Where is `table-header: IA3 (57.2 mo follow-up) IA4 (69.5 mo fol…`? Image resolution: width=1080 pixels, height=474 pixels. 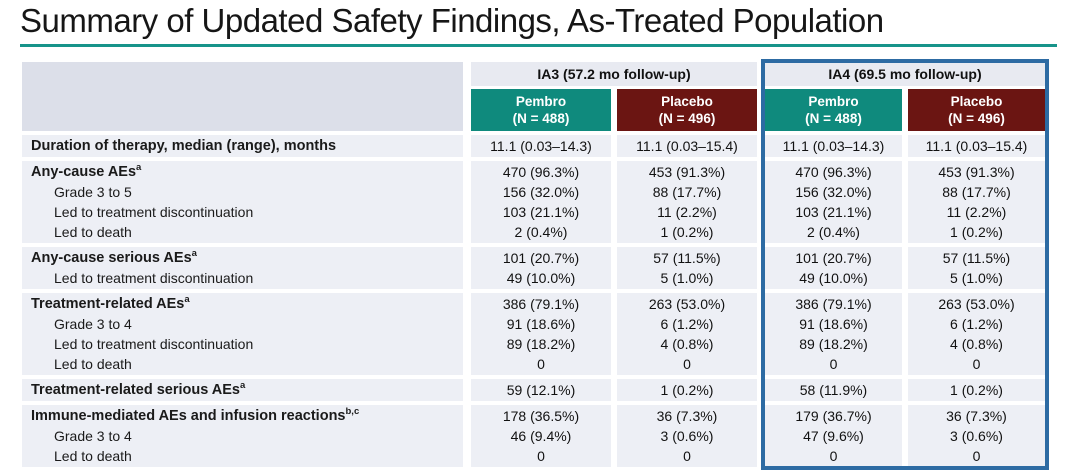
table-header: IA3 (57.2 mo follow-up) IA4 (69.5 mo fol… is located at coordinates (535, 96).